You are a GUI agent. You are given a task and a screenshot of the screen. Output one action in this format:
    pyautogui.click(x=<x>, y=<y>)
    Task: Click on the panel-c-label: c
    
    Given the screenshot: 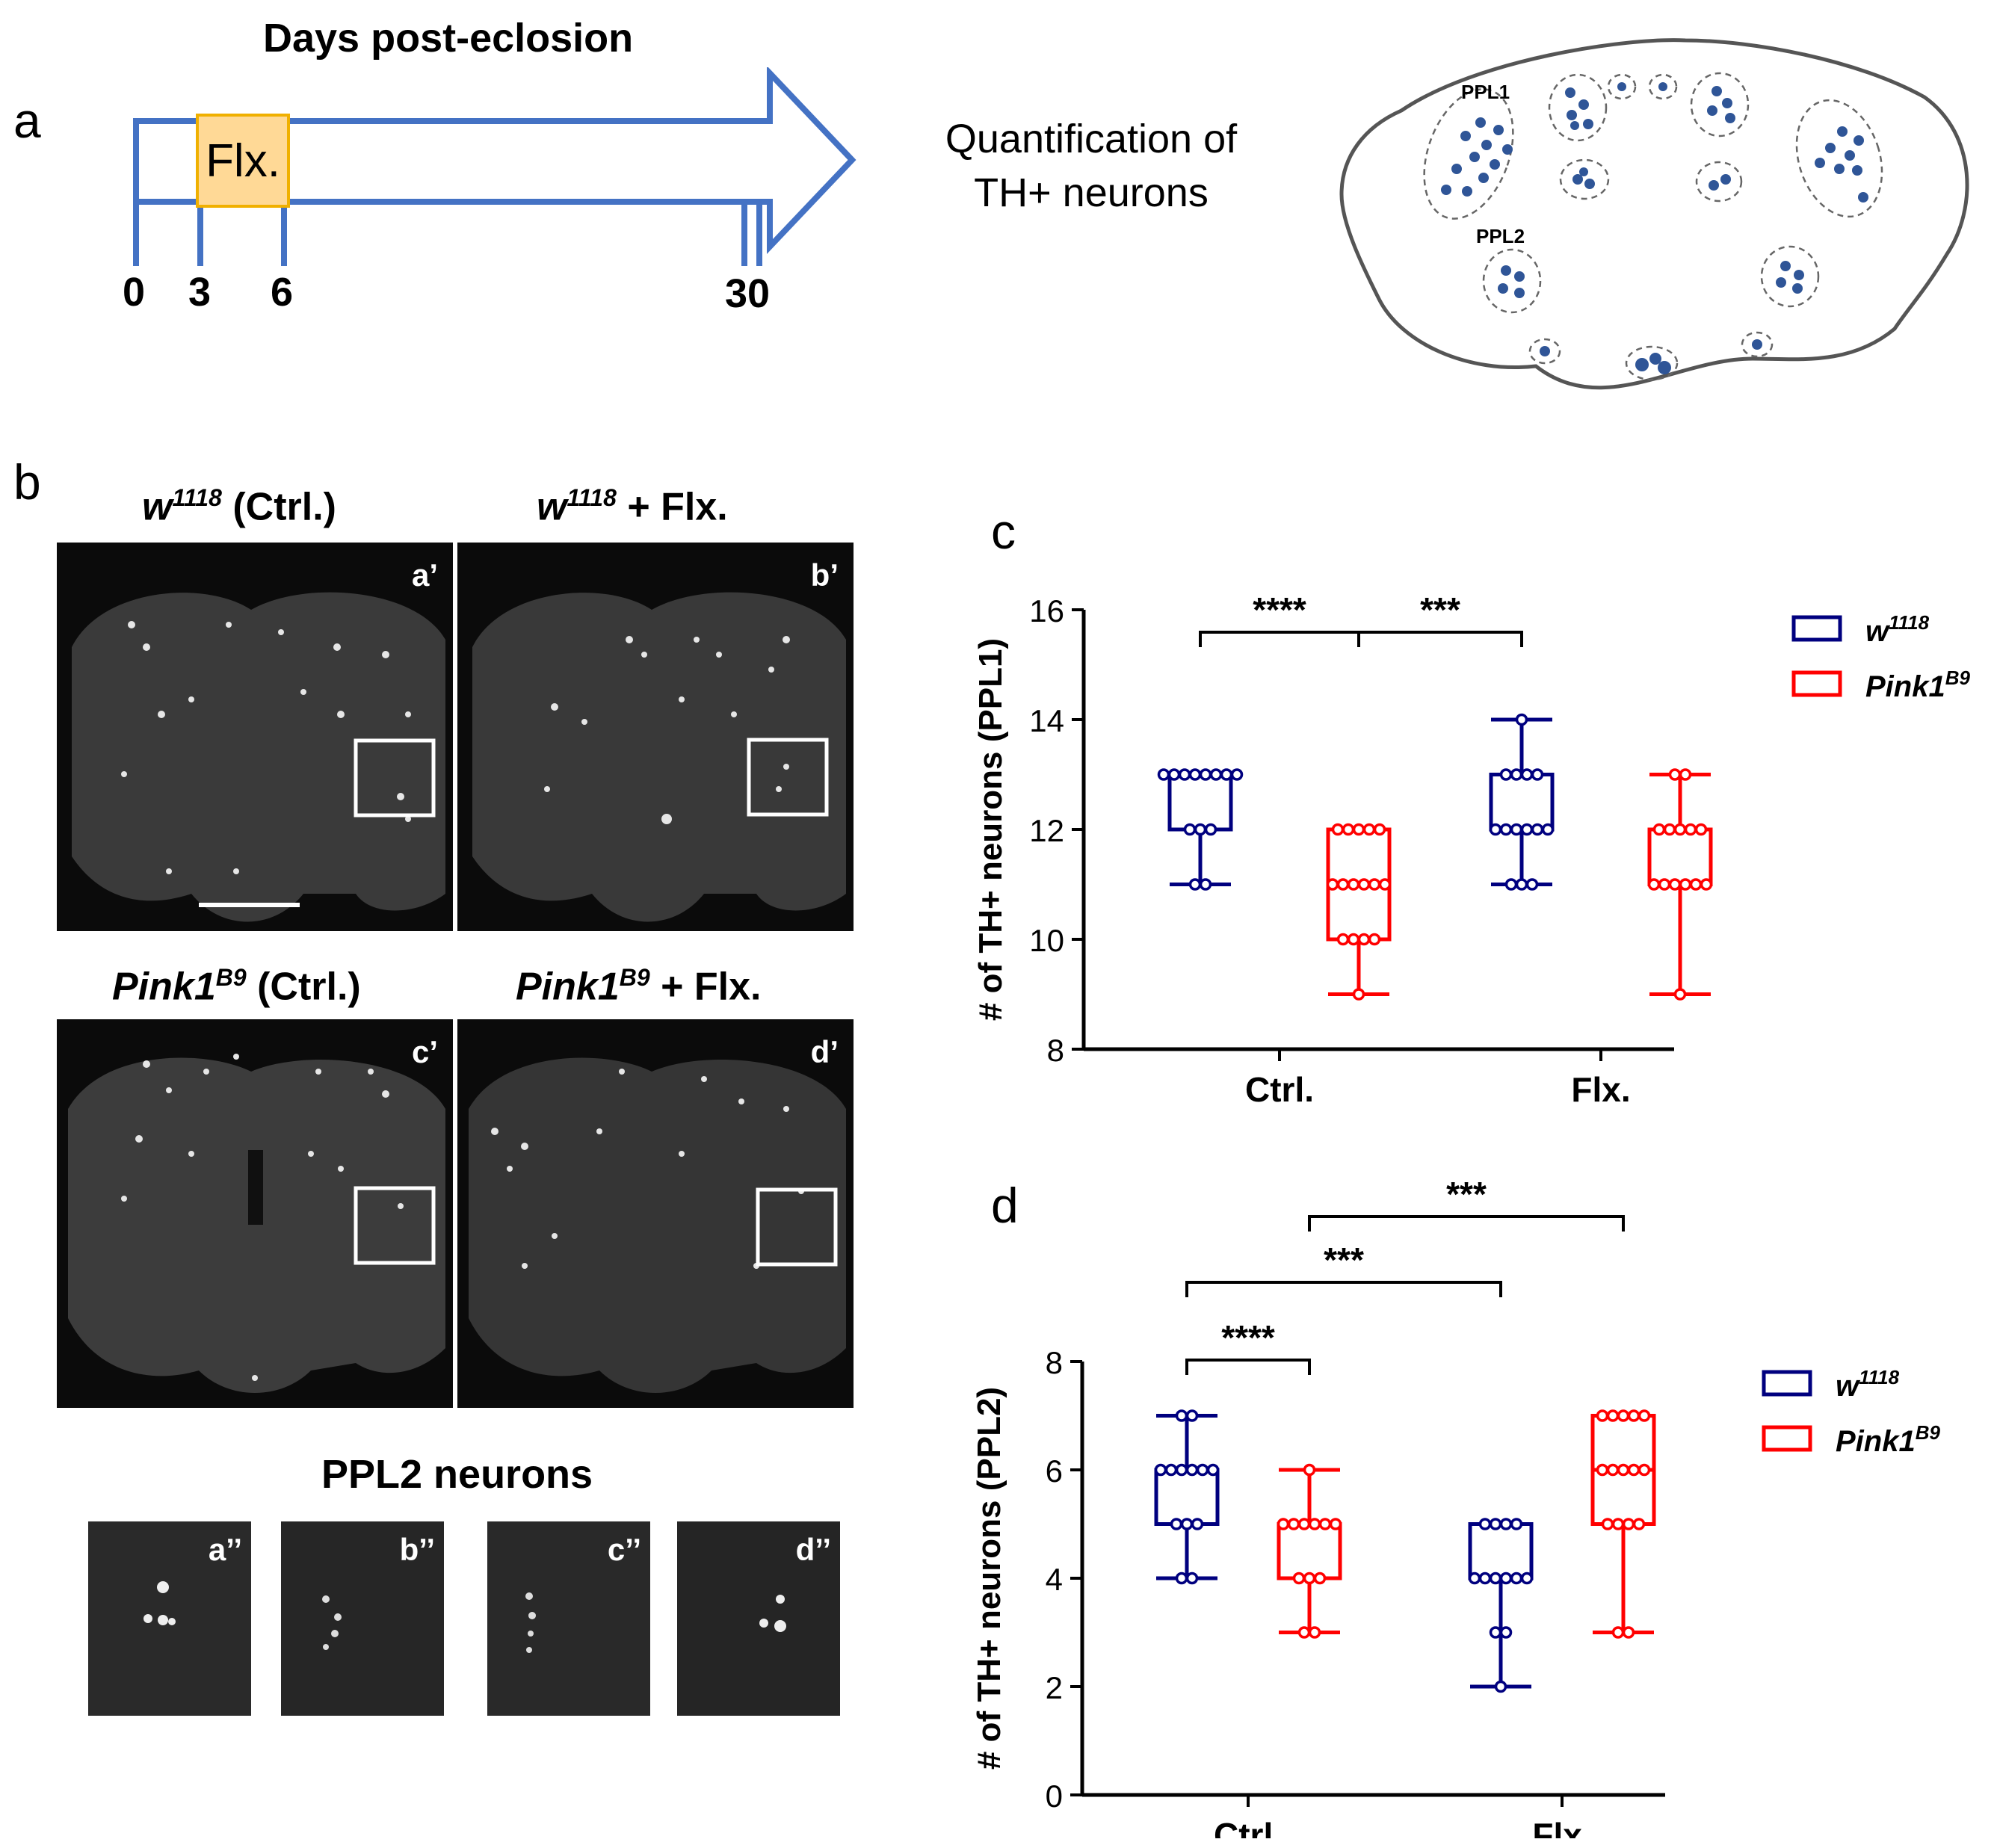 What is the action you would take?
    pyautogui.click(x=1003, y=531)
    